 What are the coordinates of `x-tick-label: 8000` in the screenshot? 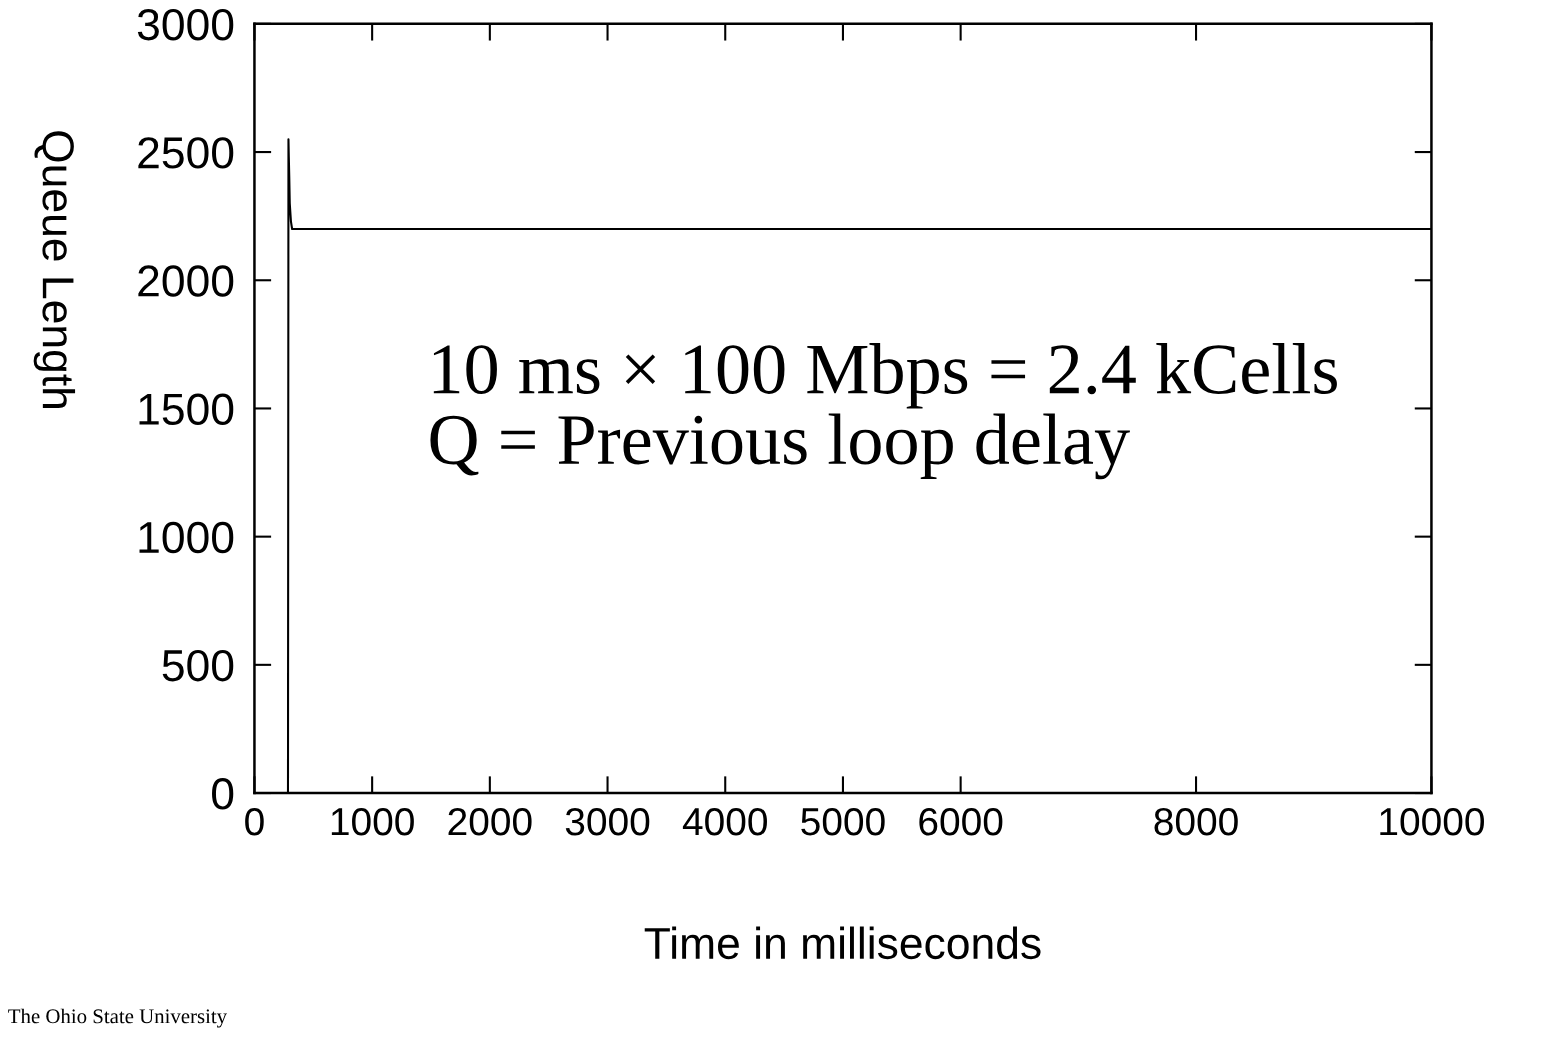 It's located at (1196, 821).